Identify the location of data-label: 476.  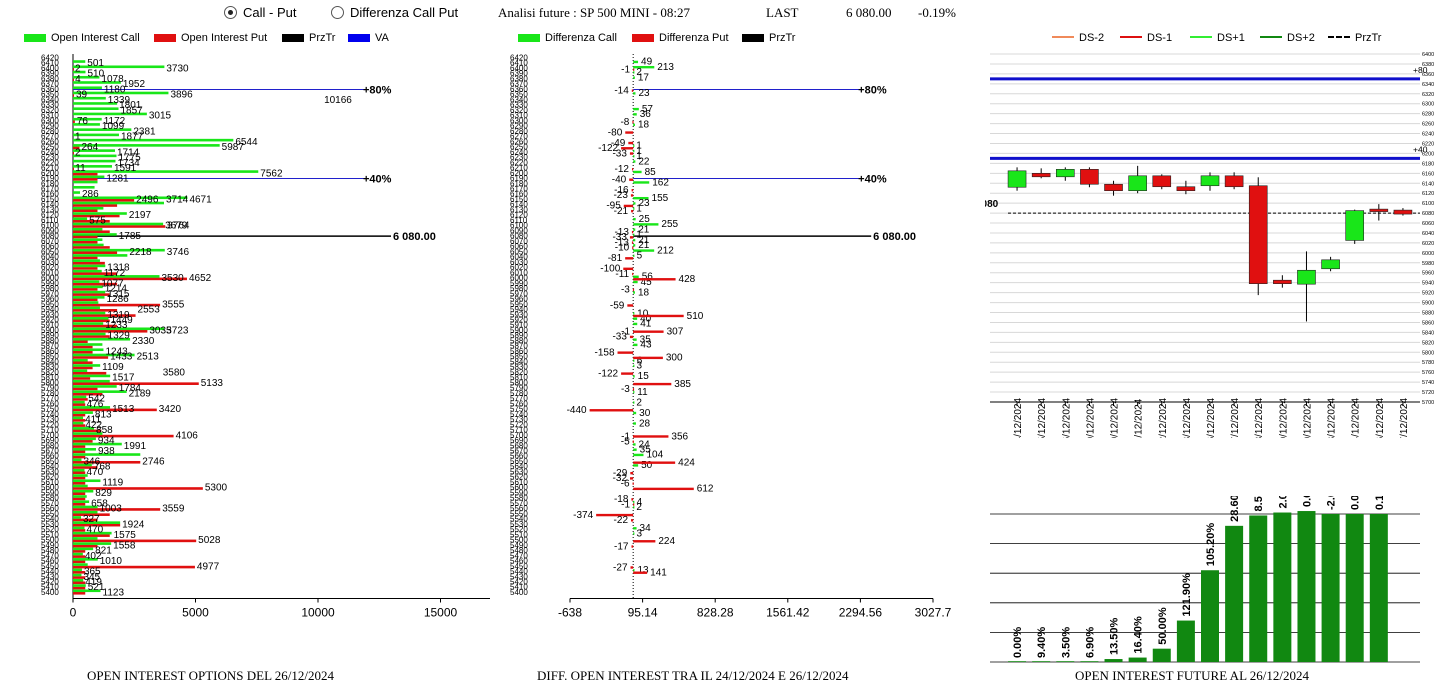
(95, 404).